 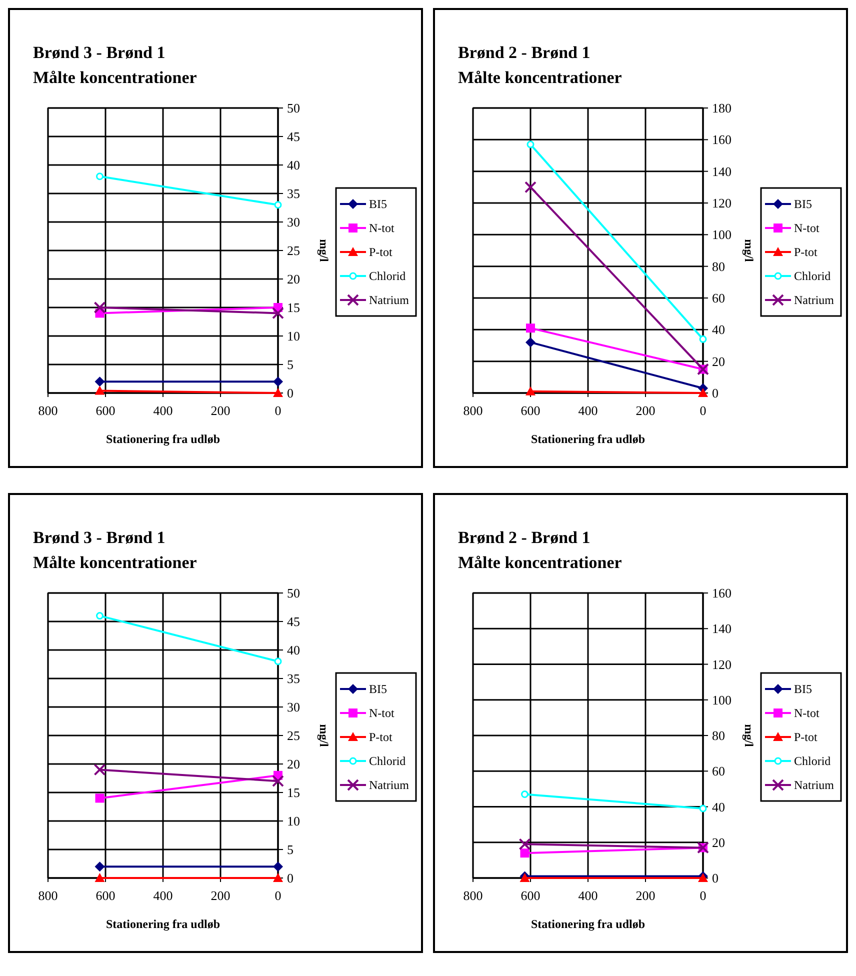 What do you see at coordinates (722, 108) in the screenshot?
I see `y-tick-label: 180` at bounding box center [722, 108].